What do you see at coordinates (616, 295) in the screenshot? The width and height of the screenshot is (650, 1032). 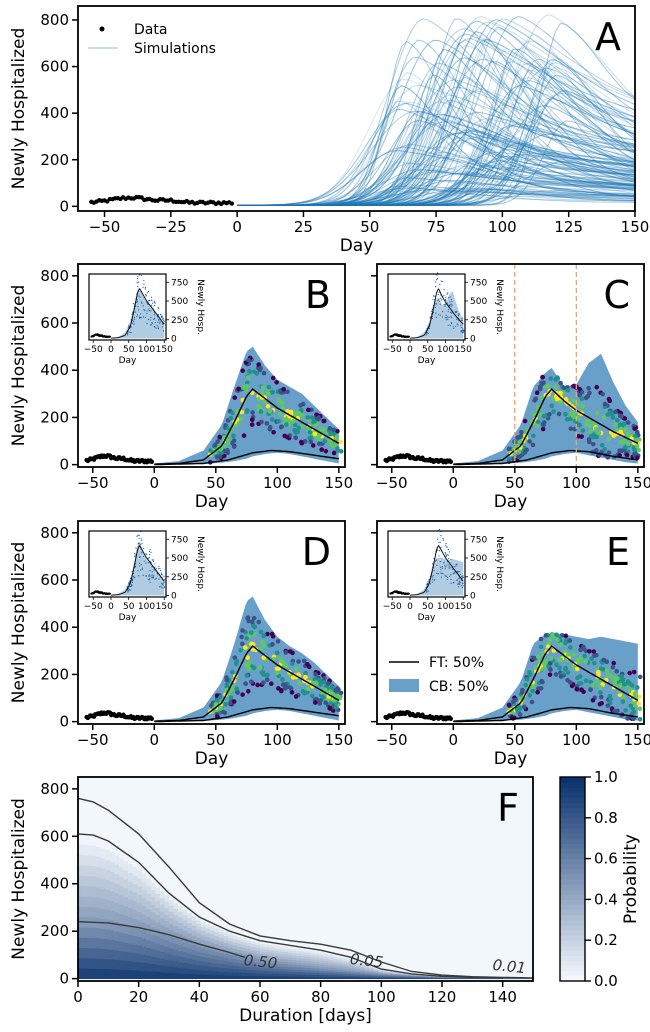 I see `panel-letter: C` at bounding box center [616, 295].